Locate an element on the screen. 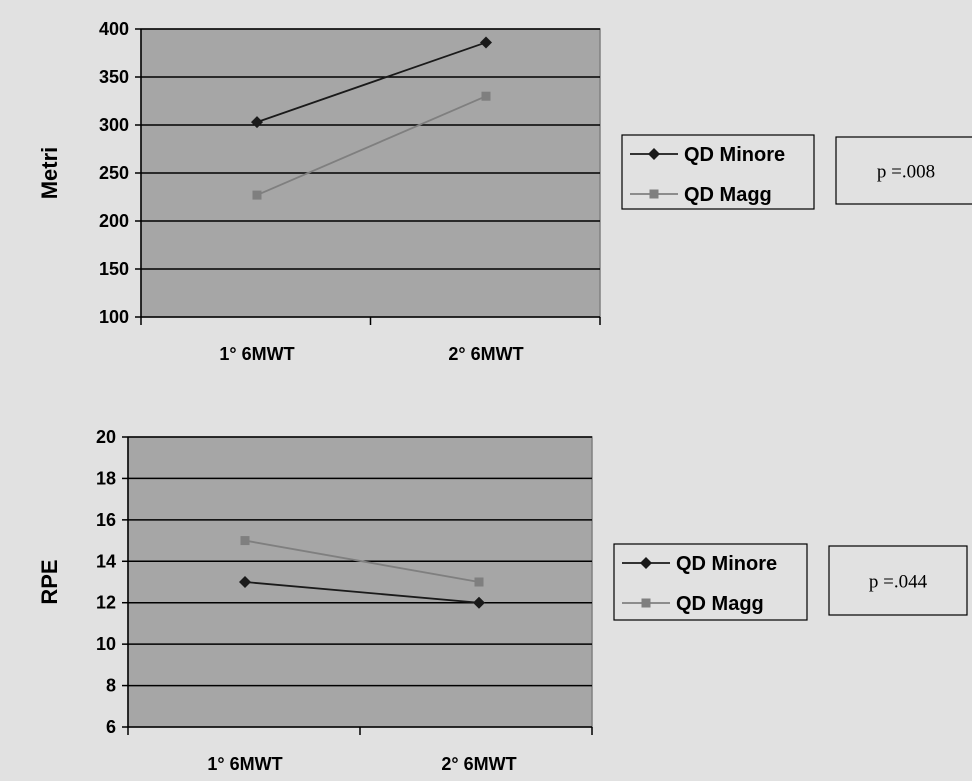 This screenshot has height=781, width=972. p-value-annotation: p =.044 is located at coordinates (898, 582).